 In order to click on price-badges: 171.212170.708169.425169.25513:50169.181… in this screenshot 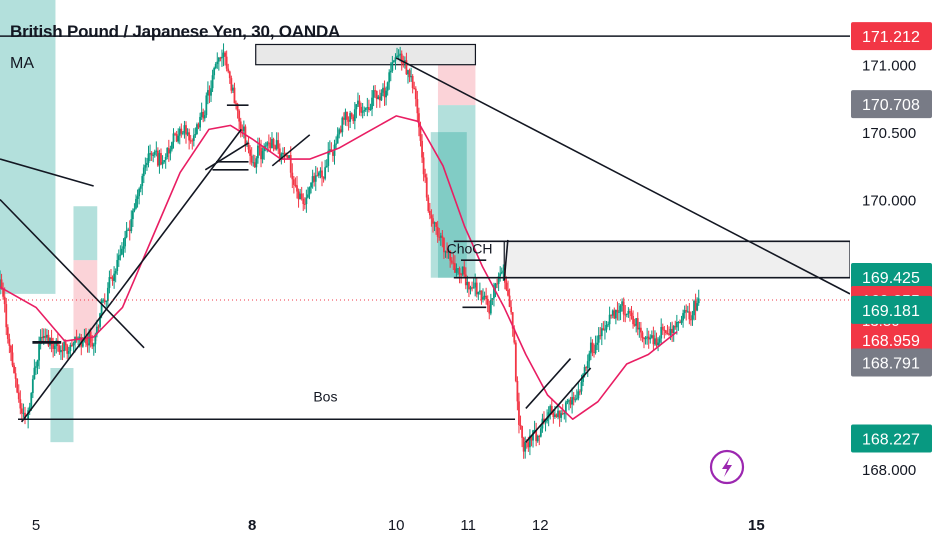, I will do `click(891, 237)`.